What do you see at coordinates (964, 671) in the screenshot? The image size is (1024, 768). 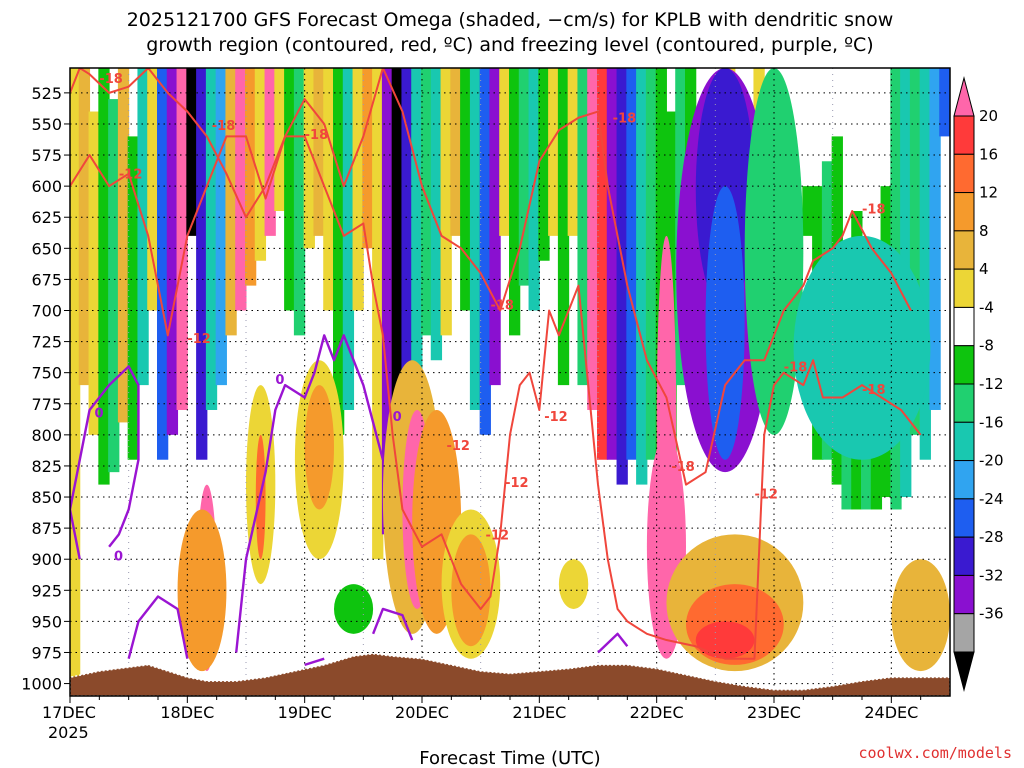 I see `colorbar-bottom-arrow` at bounding box center [964, 671].